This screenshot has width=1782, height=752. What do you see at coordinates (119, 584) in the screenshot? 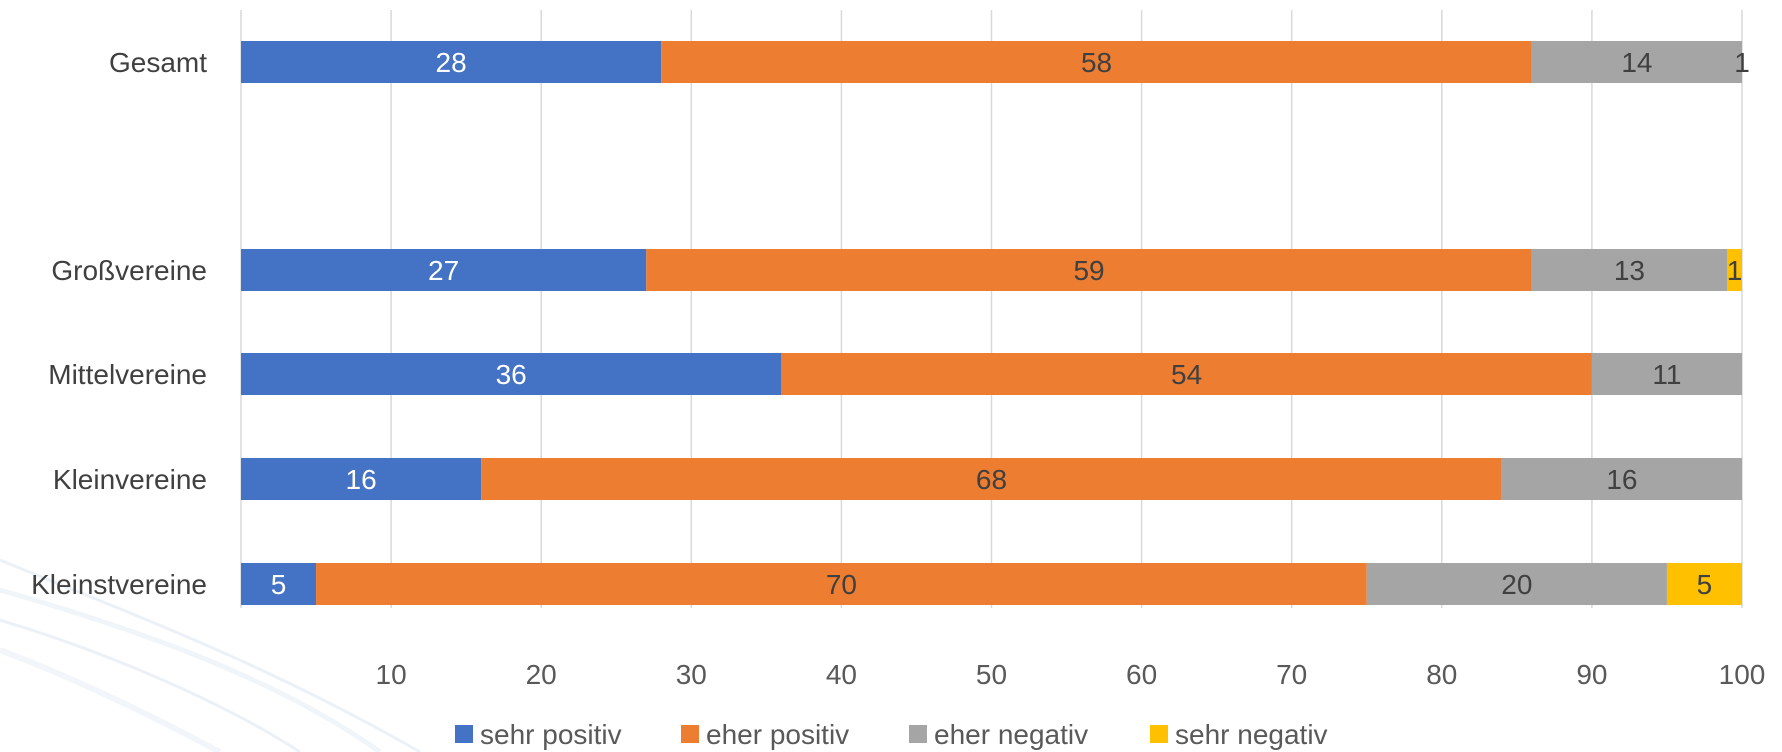
I see `category-label: Kleinstvereine` at bounding box center [119, 584].